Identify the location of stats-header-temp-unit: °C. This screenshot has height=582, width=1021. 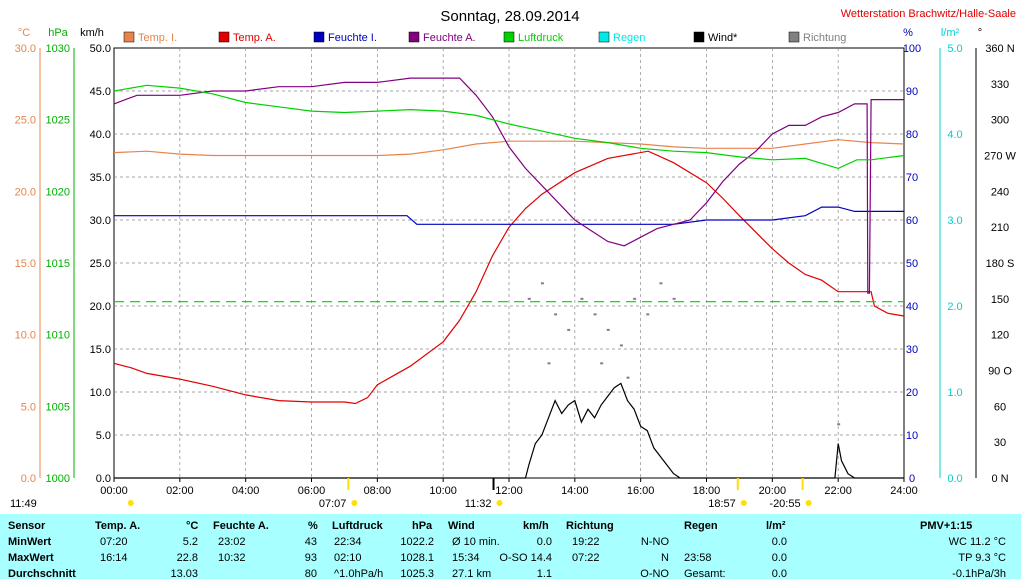
(192, 526).